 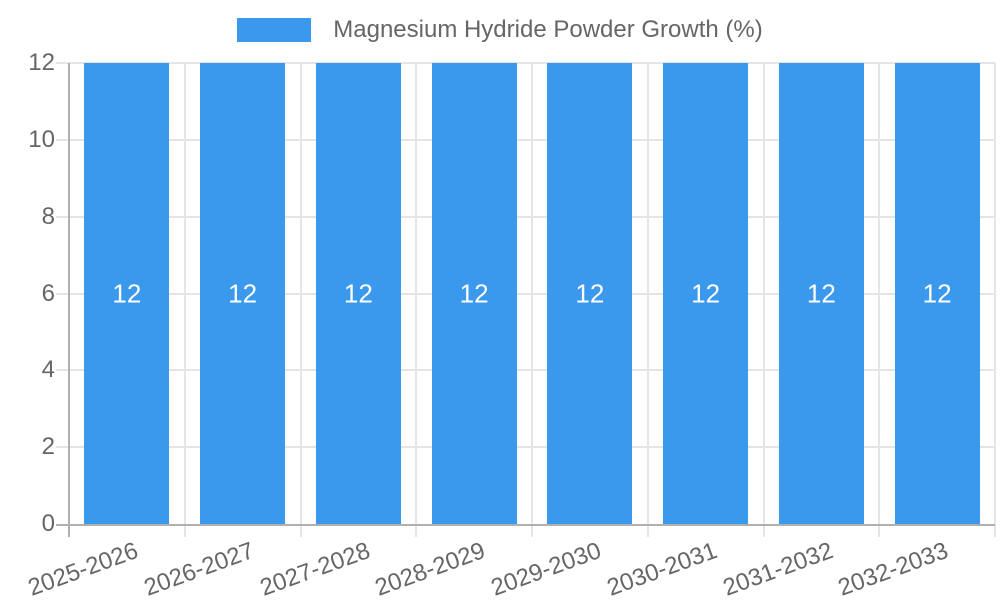 I want to click on x-axis-tick-label: 2031-2032, so click(x=778, y=568).